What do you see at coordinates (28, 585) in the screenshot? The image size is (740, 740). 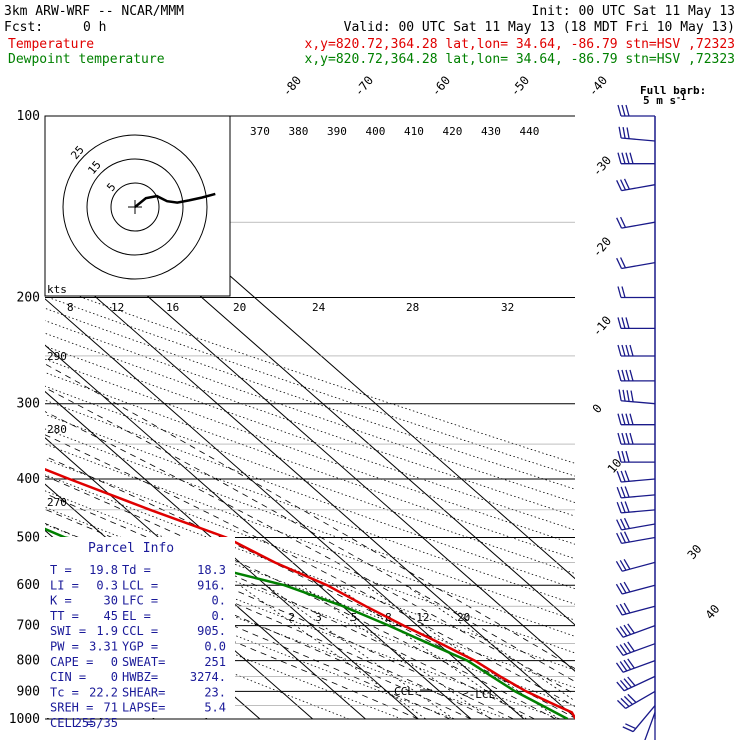 I see `pressure-label-600: 600` at bounding box center [28, 585].